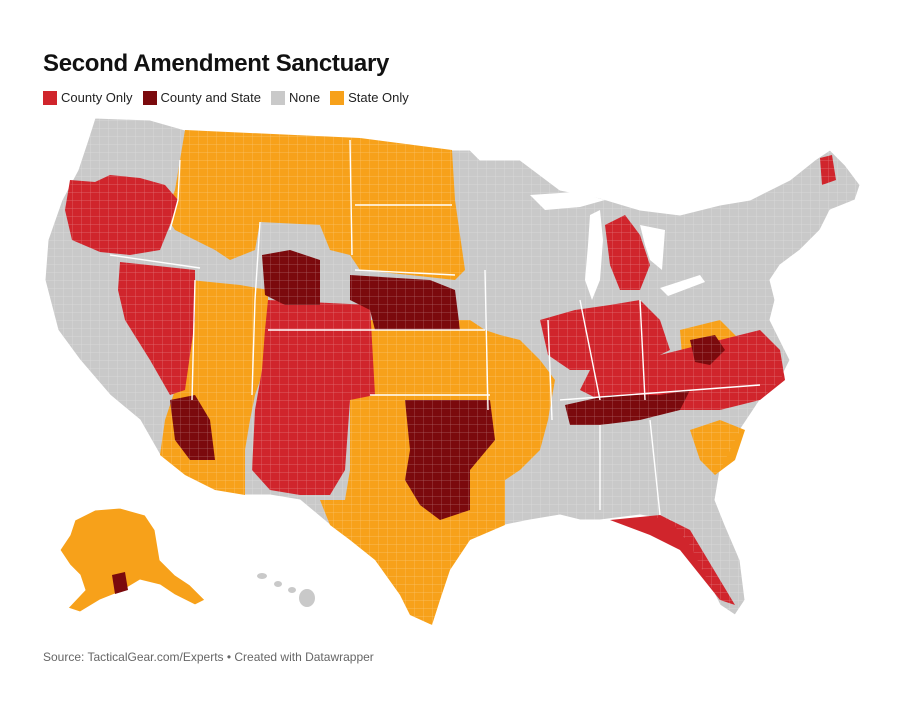 The width and height of the screenshot is (900, 725). Describe the element at coordinates (286, 590) in the screenshot. I see `hawaii` at that location.